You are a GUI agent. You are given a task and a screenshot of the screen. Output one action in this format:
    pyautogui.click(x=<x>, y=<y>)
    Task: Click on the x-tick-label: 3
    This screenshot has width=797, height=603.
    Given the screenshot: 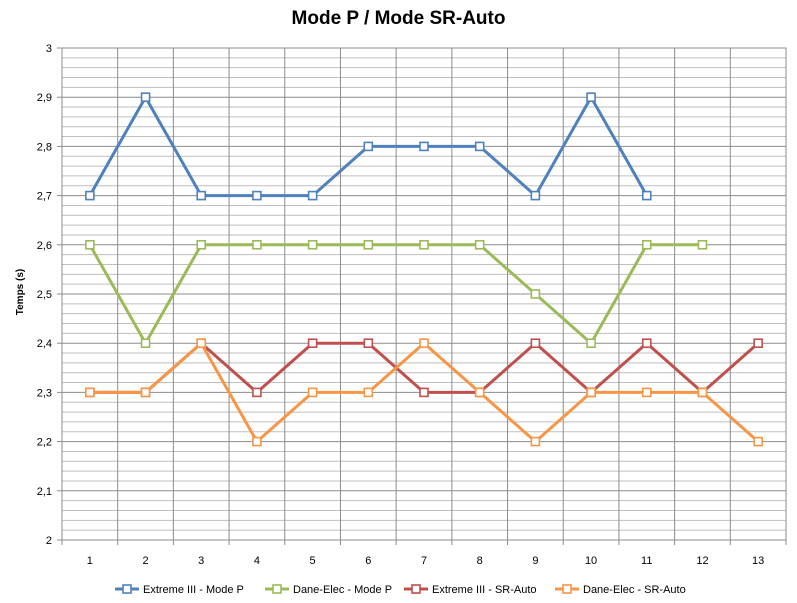 What is the action you would take?
    pyautogui.click(x=201, y=561)
    